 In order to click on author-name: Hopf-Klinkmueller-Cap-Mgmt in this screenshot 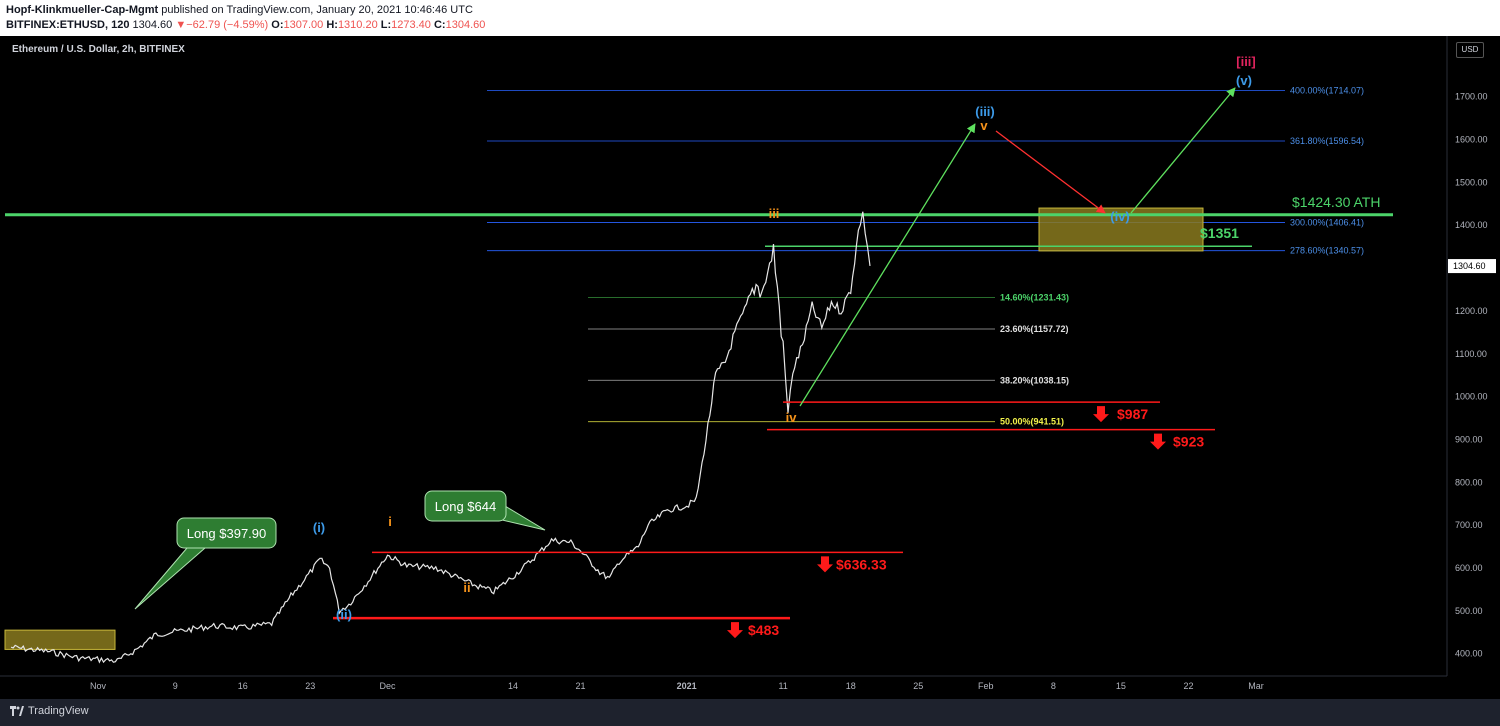, I will do `click(82, 10)`.